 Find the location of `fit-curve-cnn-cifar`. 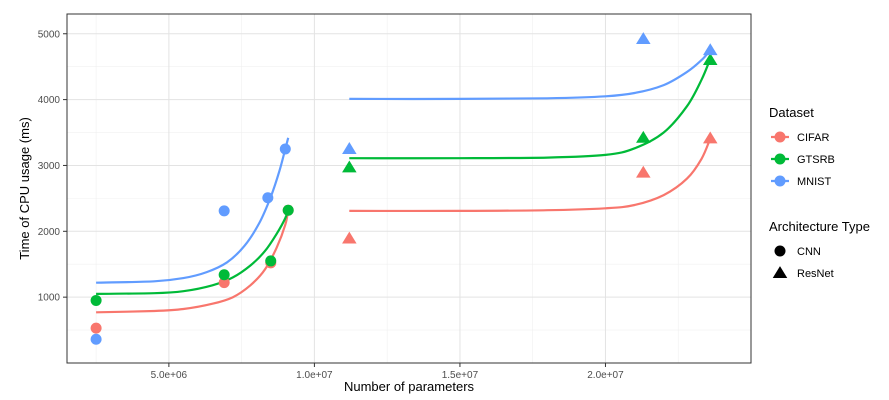

fit-curve-cnn-cifar is located at coordinates (193, 261).